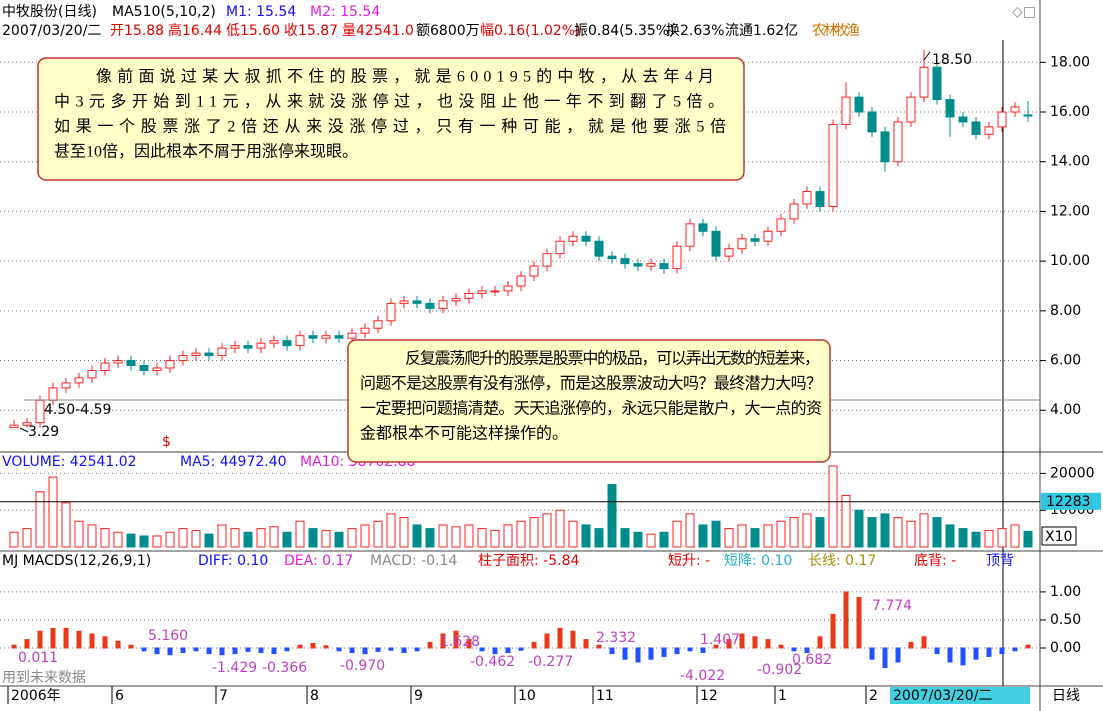 The height and width of the screenshot is (711, 1103). I want to click on pointer, so click(24, 430).